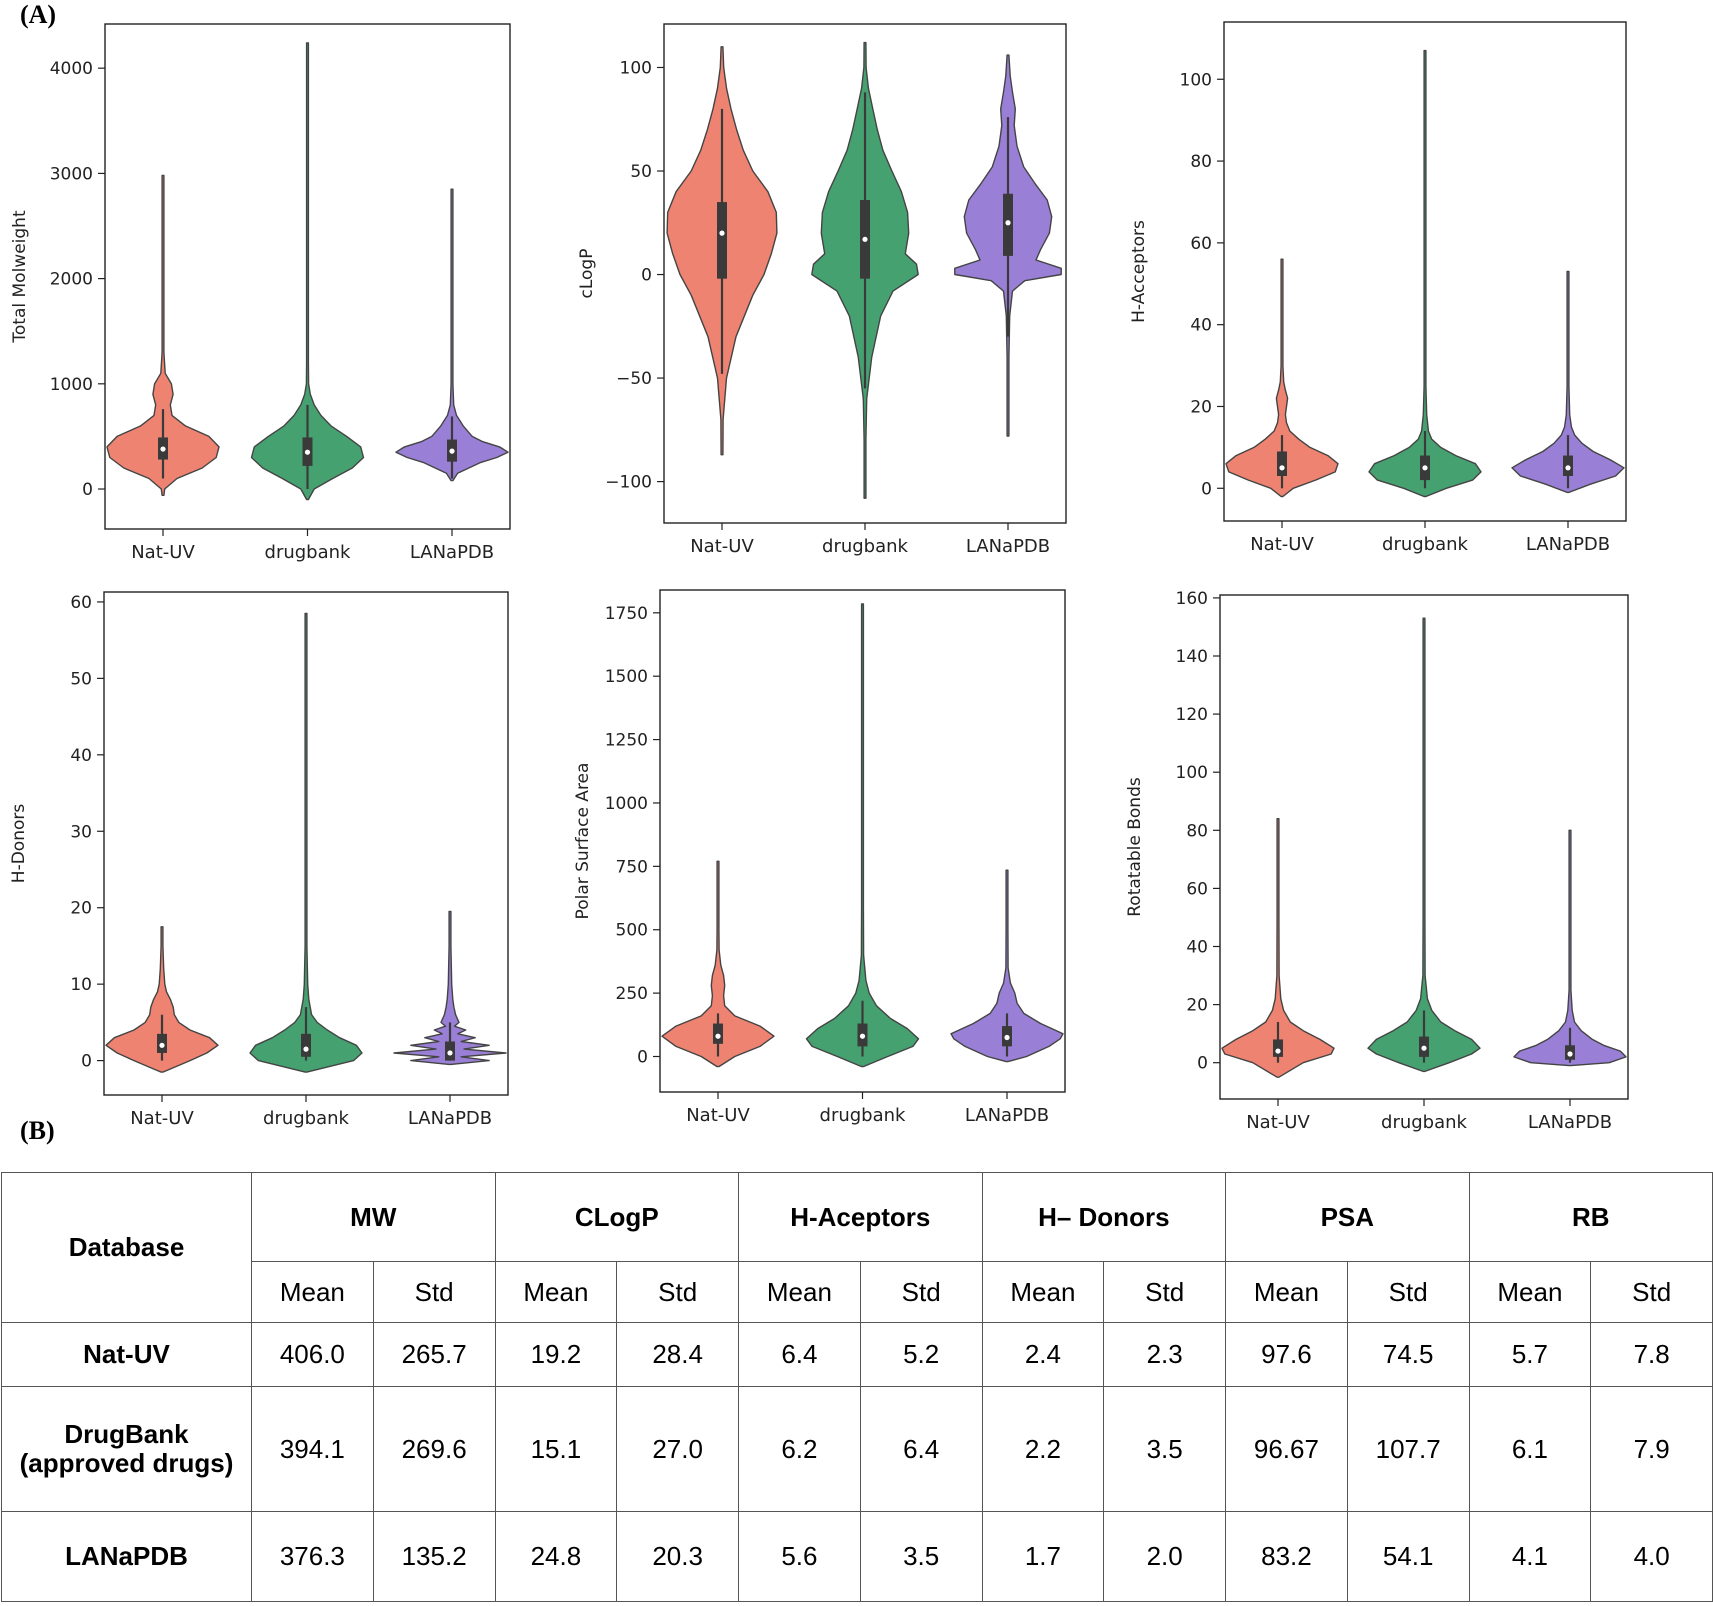 The image size is (1713, 1606). I want to click on table-cell: 7.9, so click(1651, 1449).